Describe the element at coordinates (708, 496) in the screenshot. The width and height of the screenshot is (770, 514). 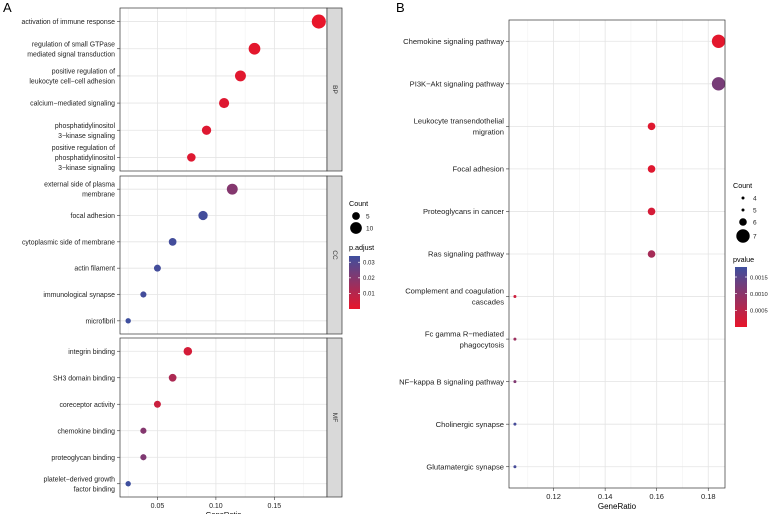
I see `x-tick-label: 0.18` at that location.